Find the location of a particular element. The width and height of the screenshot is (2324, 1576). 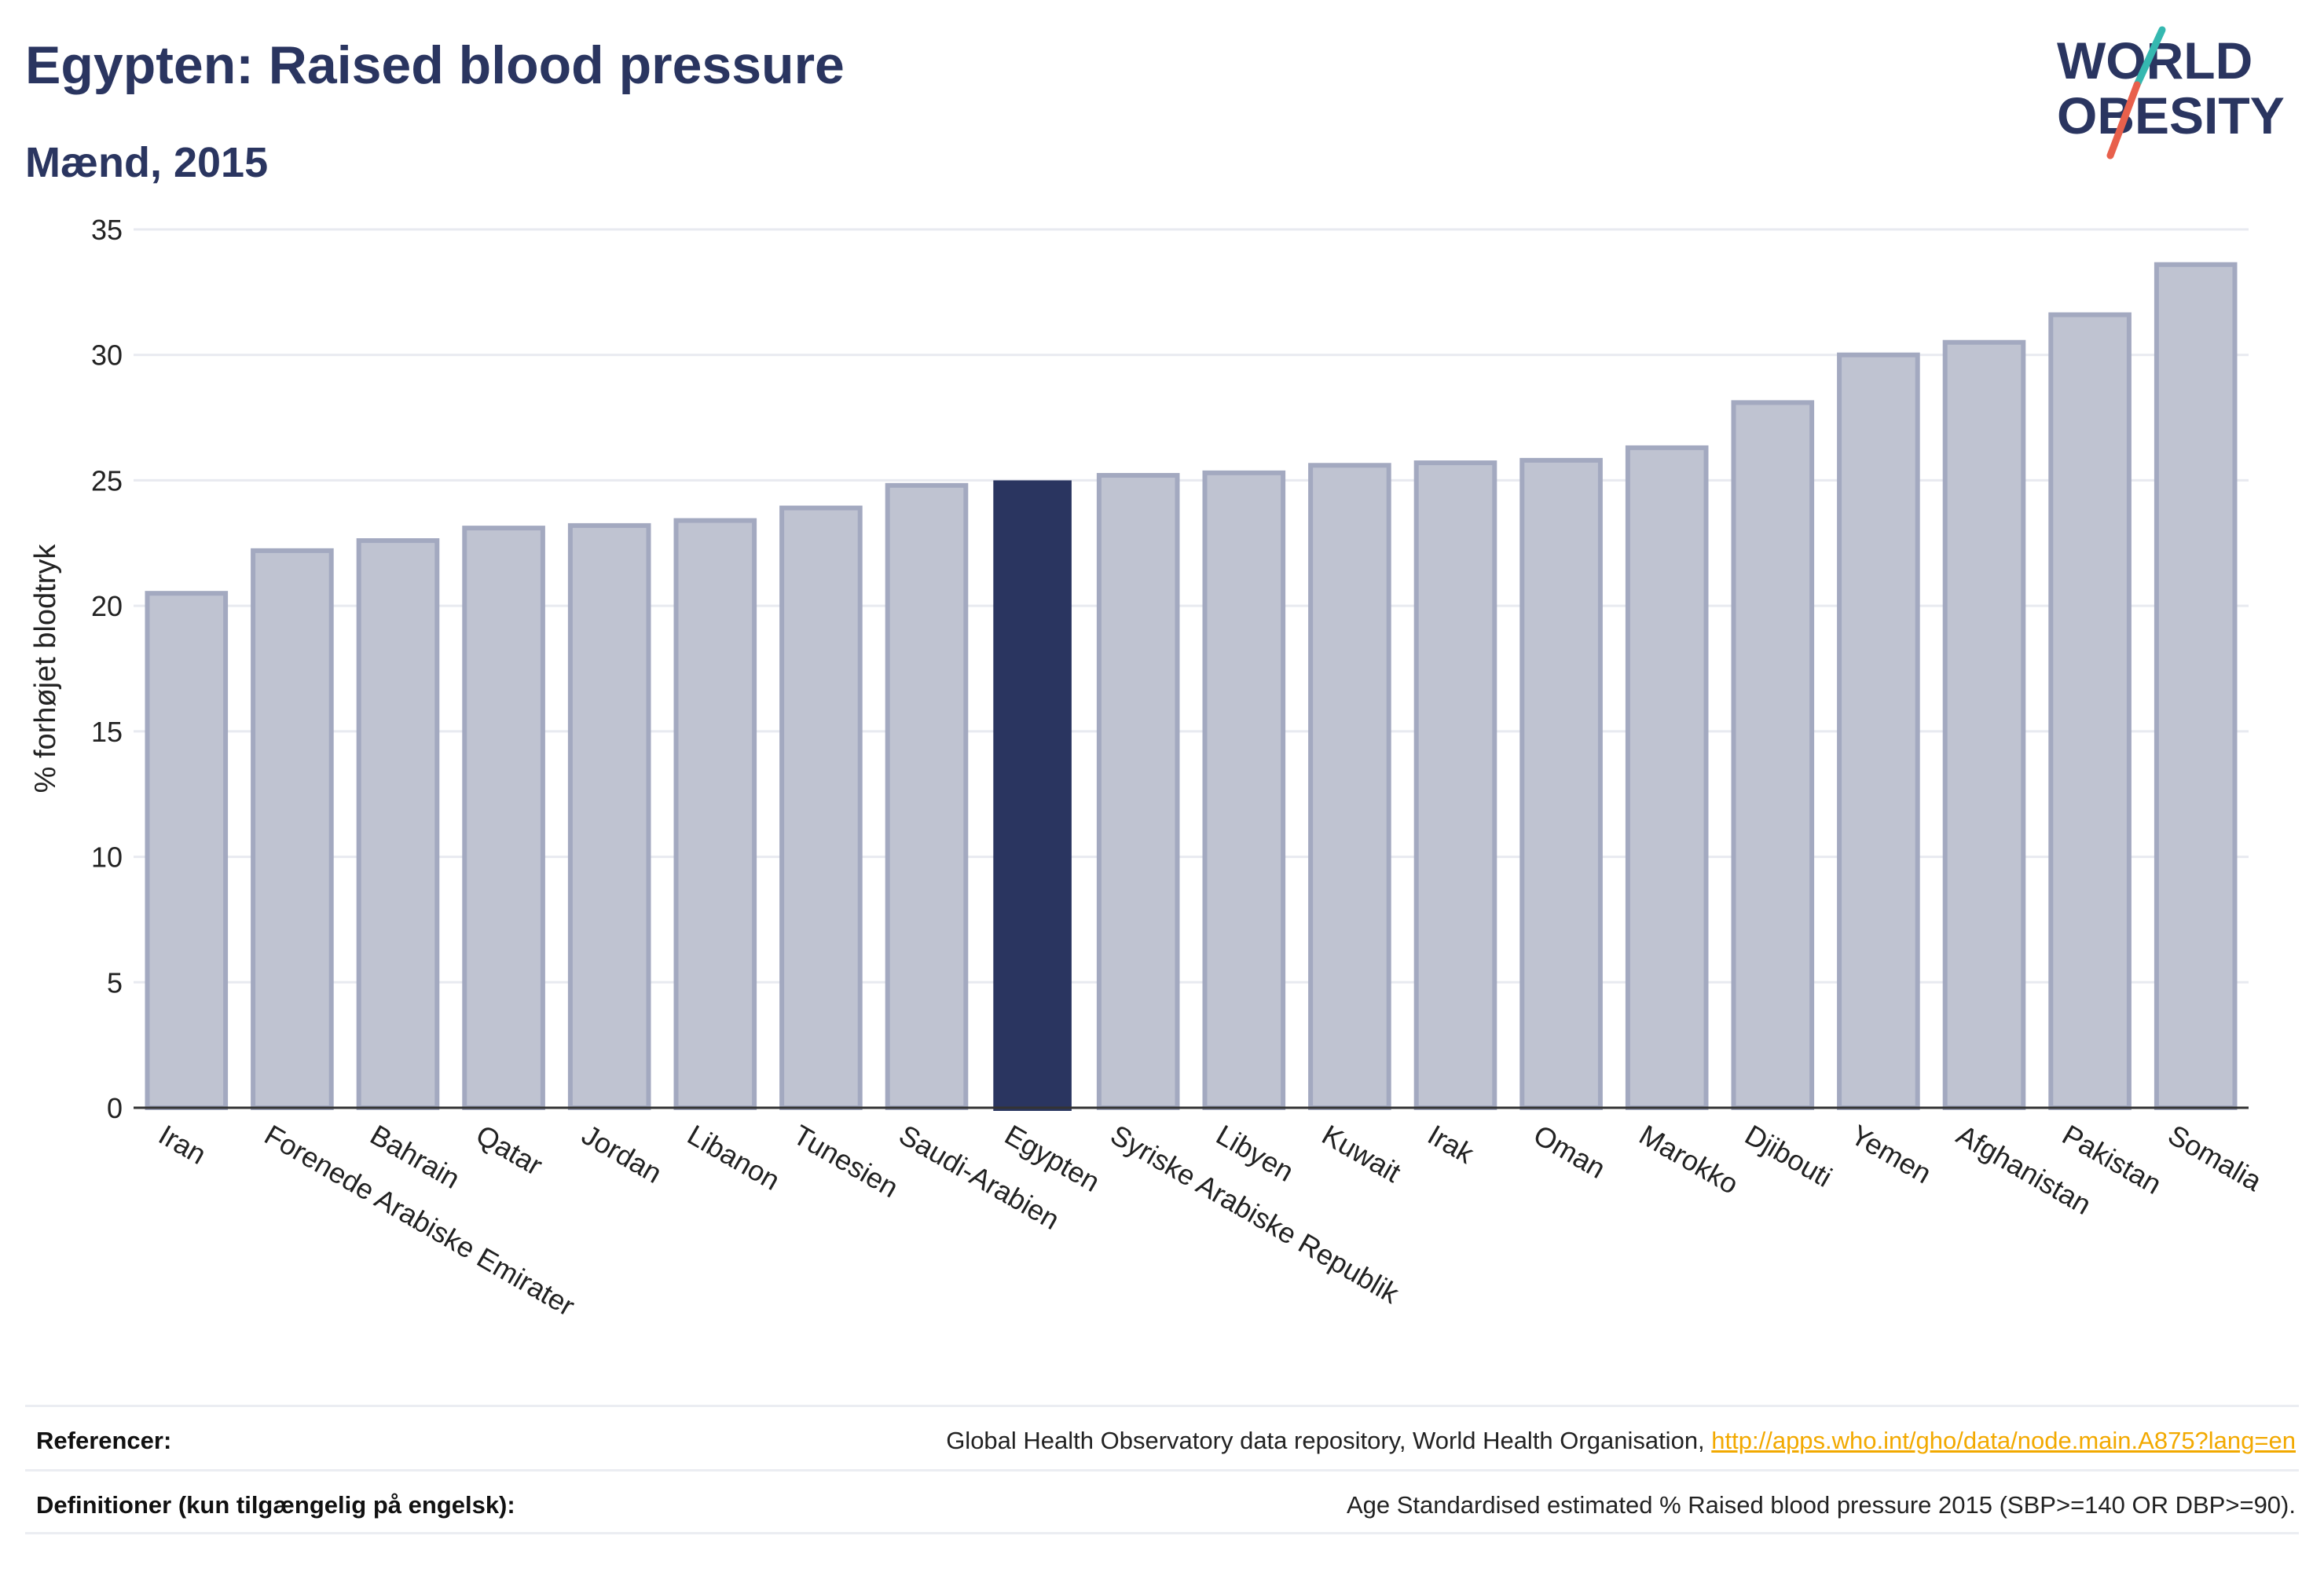

y-tick-label: 35 is located at coordinates (107, 230).